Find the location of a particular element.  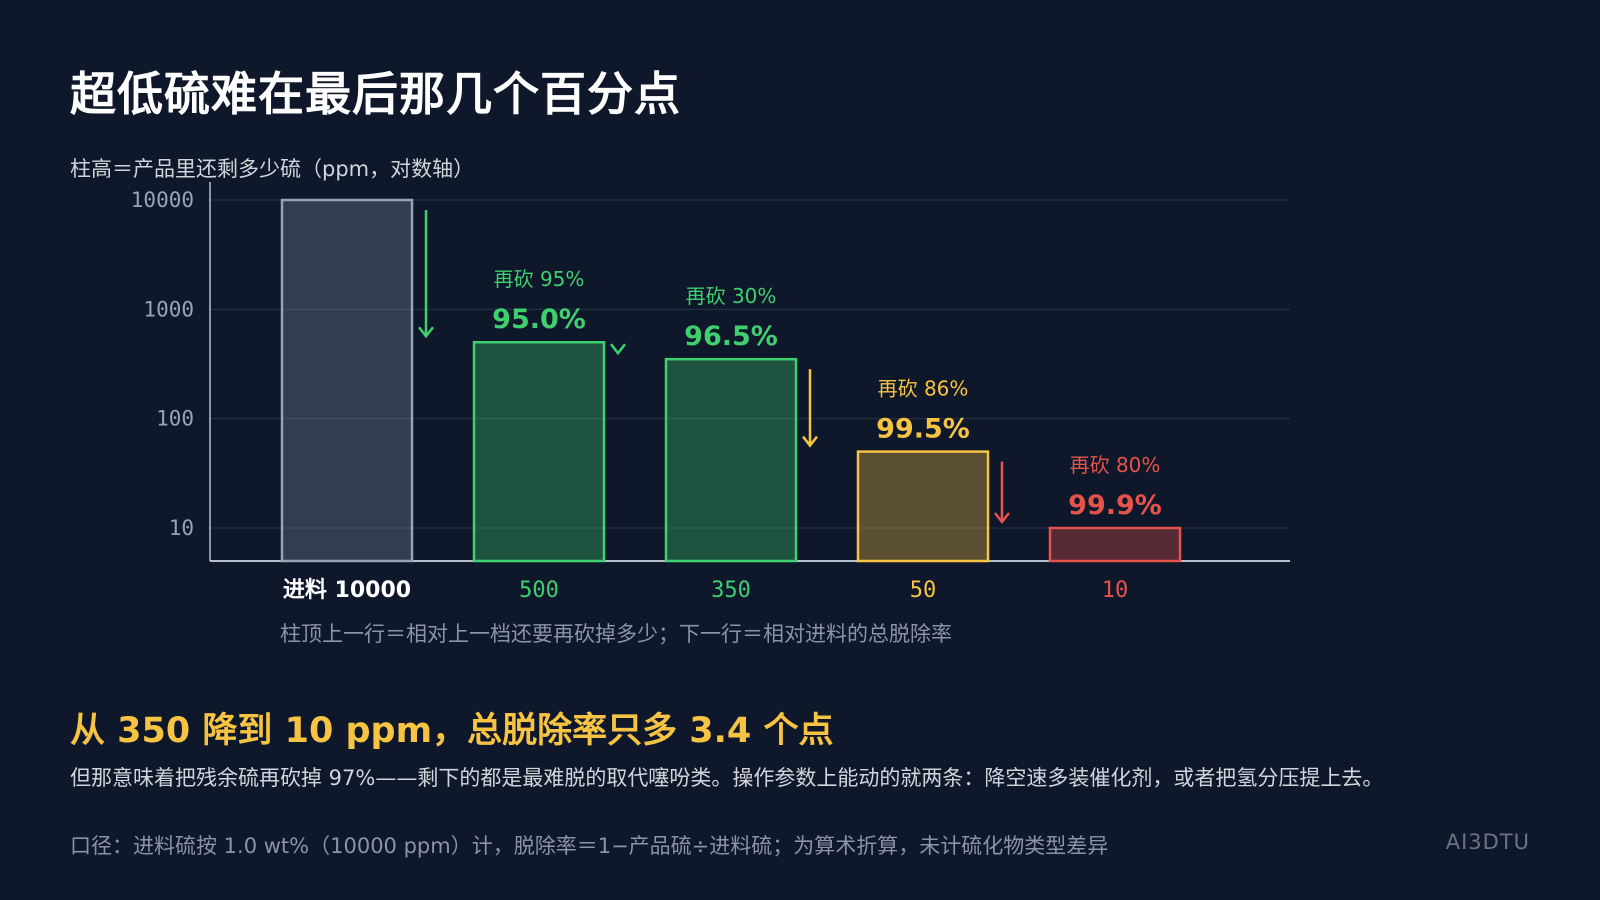

step-reduction-label: 再砍 30% is located at coordinates (731, 296).